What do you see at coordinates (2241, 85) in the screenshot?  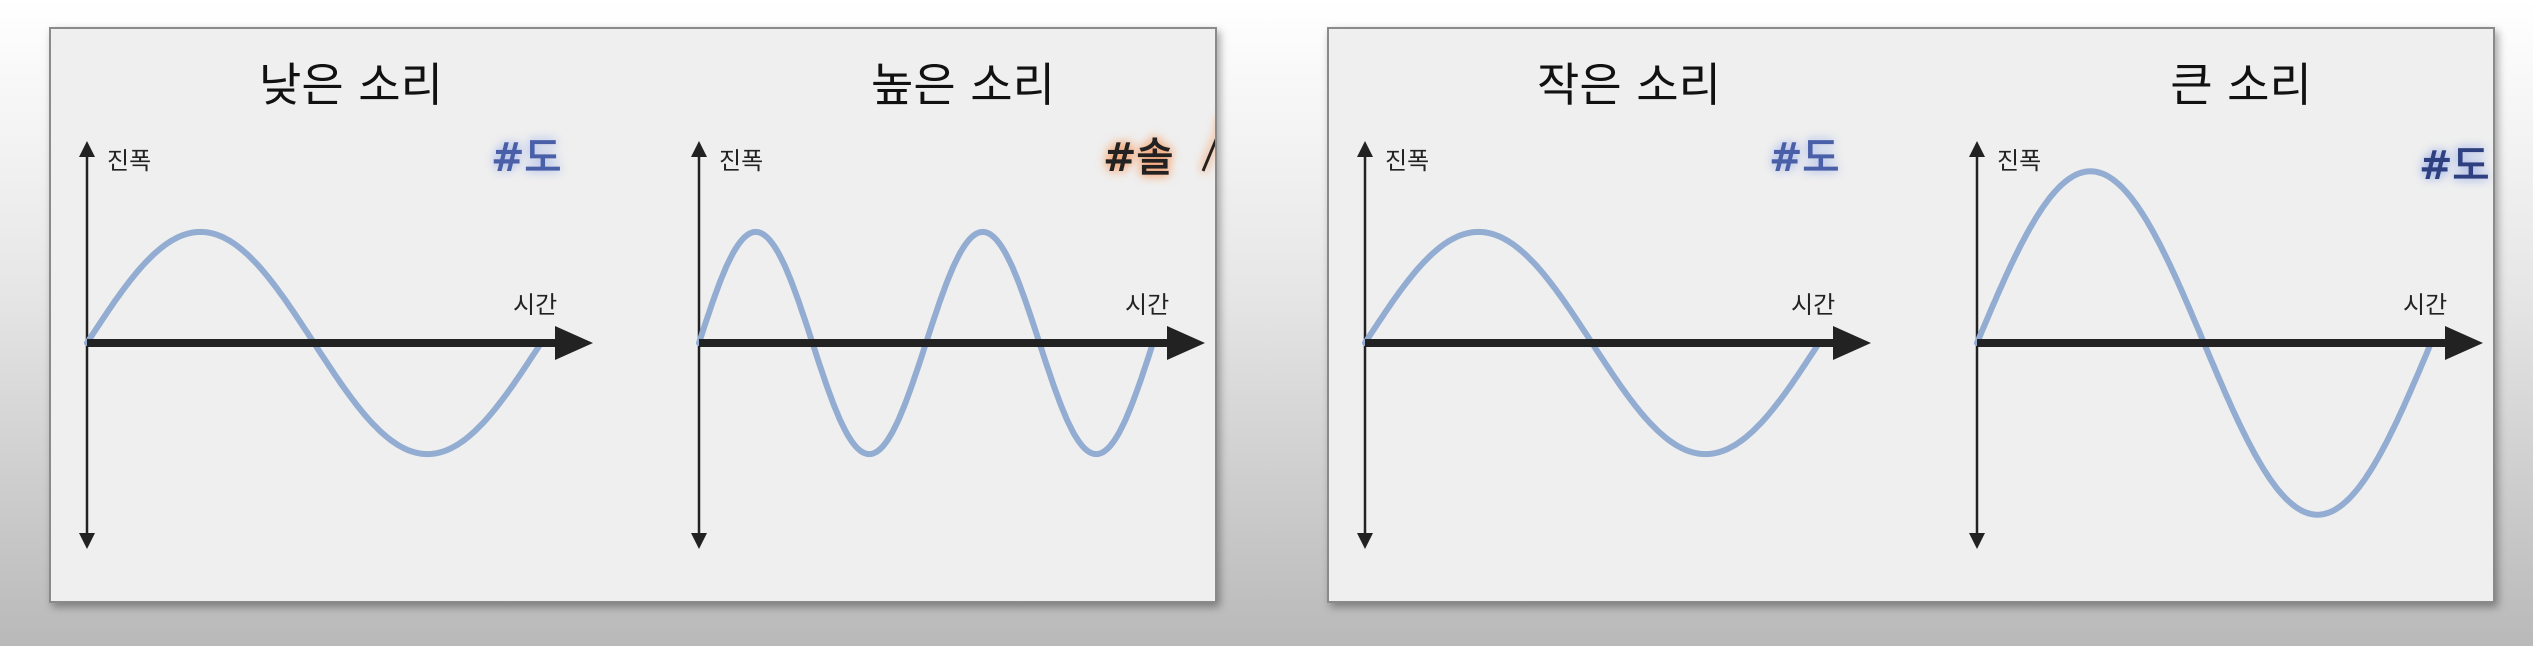 I see `chart-title: 큰 소리` at bounding box center [2241, 85].